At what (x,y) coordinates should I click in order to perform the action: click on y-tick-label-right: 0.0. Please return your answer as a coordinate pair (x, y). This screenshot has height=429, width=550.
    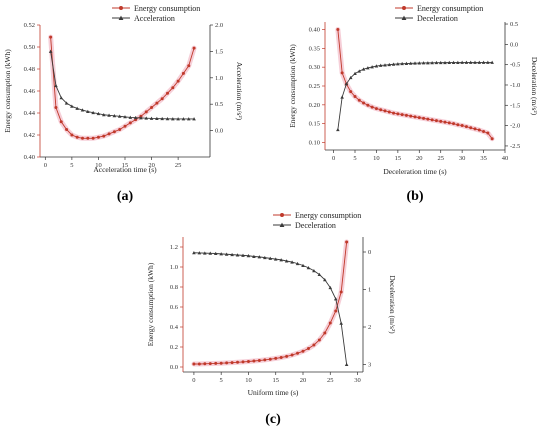
    Looking at the image, I should click on (514, 44).